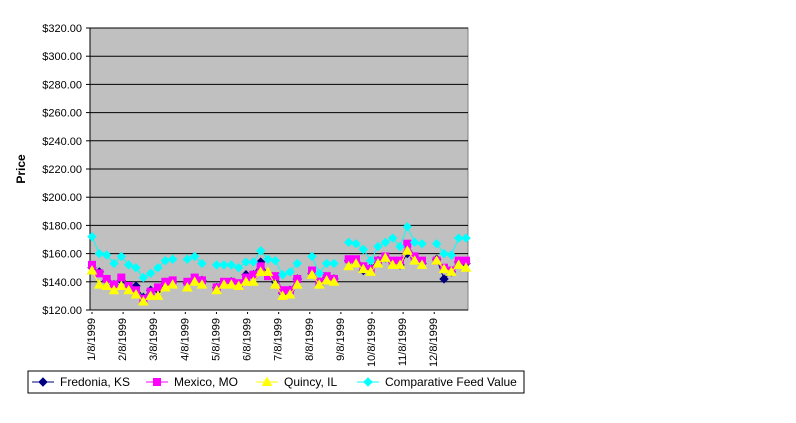 The image size is (796, 423). What do you see at coordinates (62, 142) in the screenshot?
I see `y-tick-label: $240.00` at bounding box center [62, 142].